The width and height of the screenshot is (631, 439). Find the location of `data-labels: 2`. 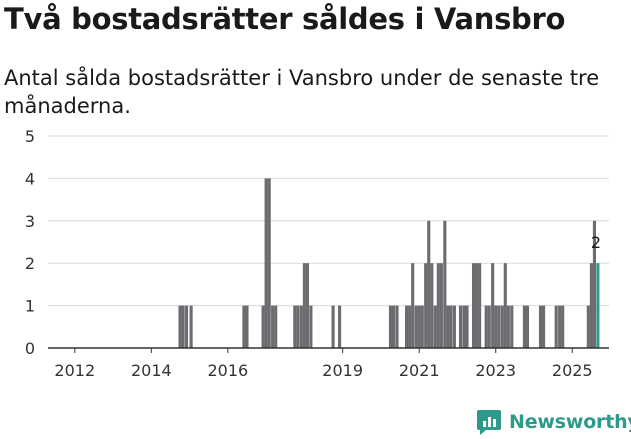

data-labels: 2 is located at coordinates (596, 242).